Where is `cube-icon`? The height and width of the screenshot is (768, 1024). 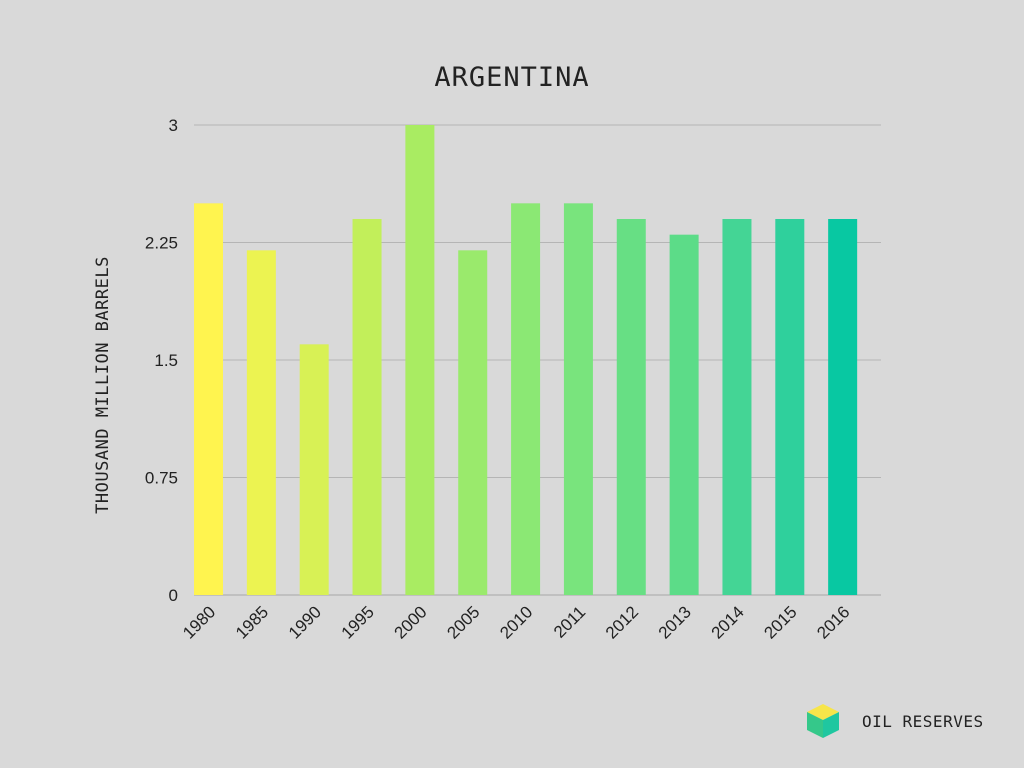
cube-icon is located at coordinates (823, 721).